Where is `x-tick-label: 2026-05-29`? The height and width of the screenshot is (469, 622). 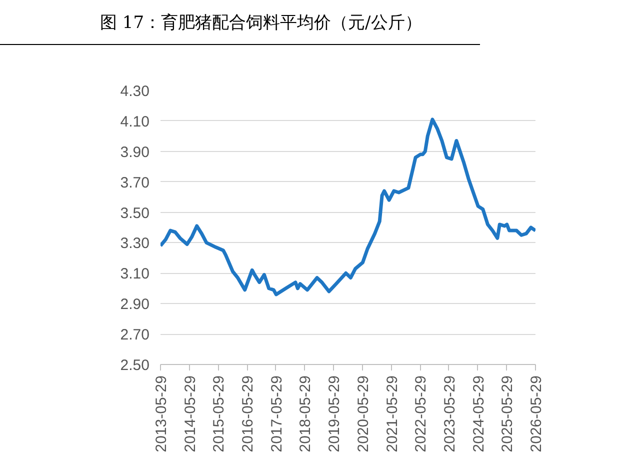
x-tick-label: 2026-05-29 is located at coordinates (536, 413).